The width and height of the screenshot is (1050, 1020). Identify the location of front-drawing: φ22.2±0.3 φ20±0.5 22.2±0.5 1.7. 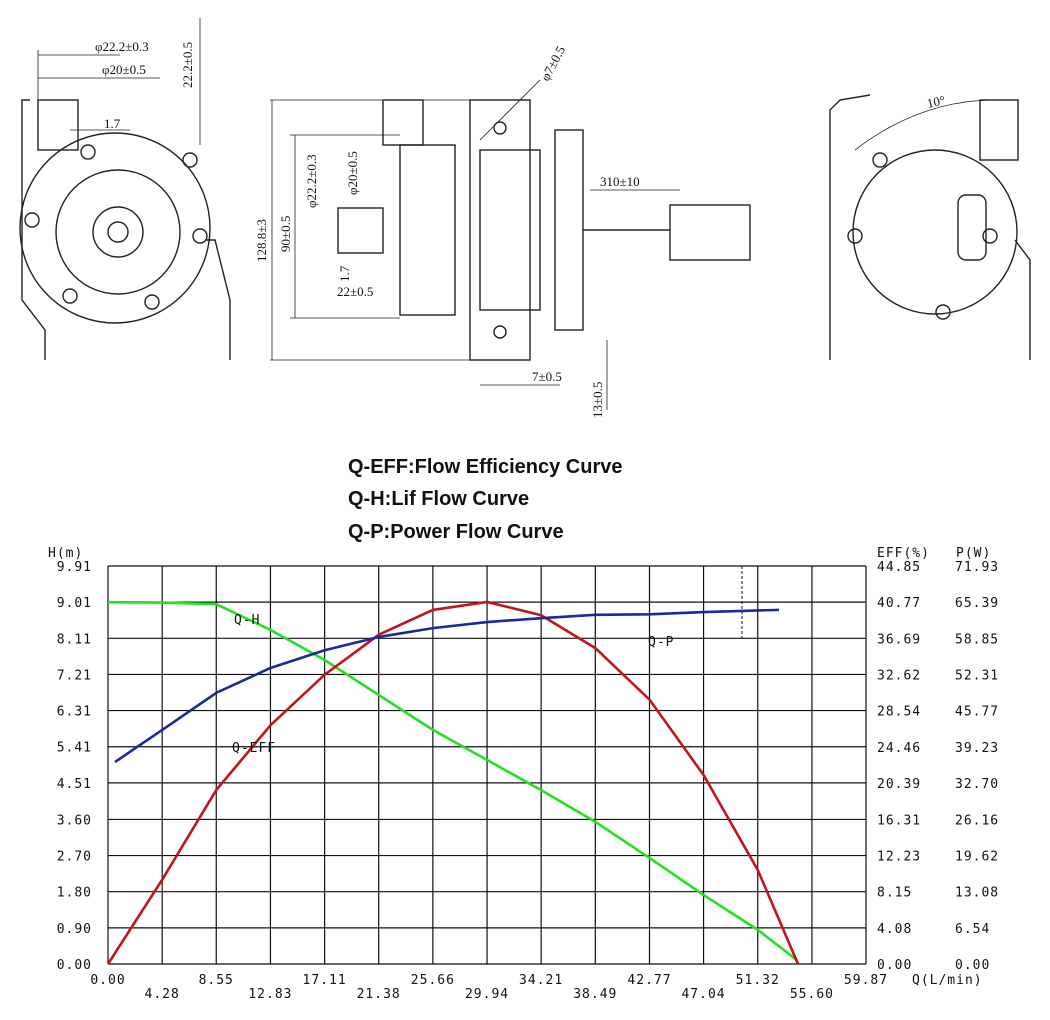
(125, 189).